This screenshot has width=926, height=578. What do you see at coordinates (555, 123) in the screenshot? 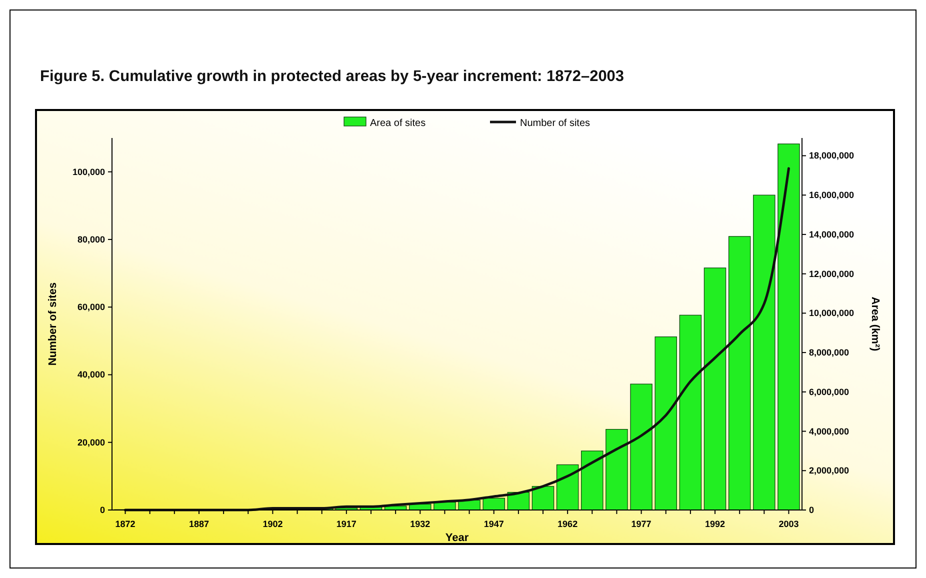
I see `legend-label: Number of sites` at bounding box center [555, 123].